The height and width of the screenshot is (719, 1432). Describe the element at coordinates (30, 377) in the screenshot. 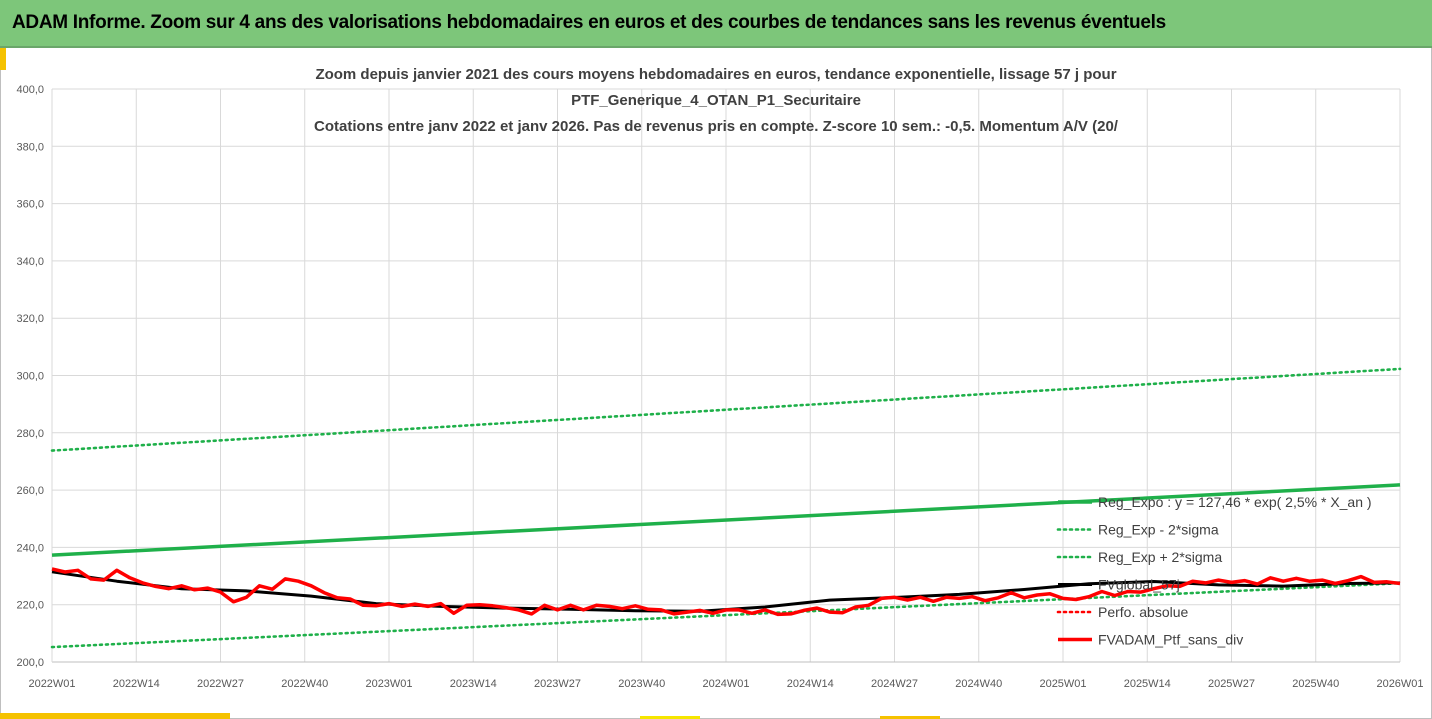

I see `y-tick-label: 300,0` at that location.